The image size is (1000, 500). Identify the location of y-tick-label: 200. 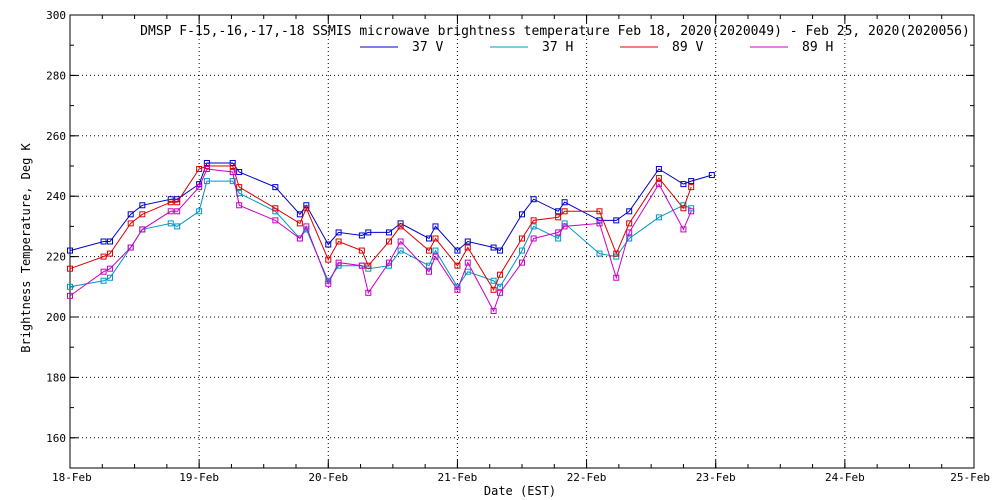
(56, 317).